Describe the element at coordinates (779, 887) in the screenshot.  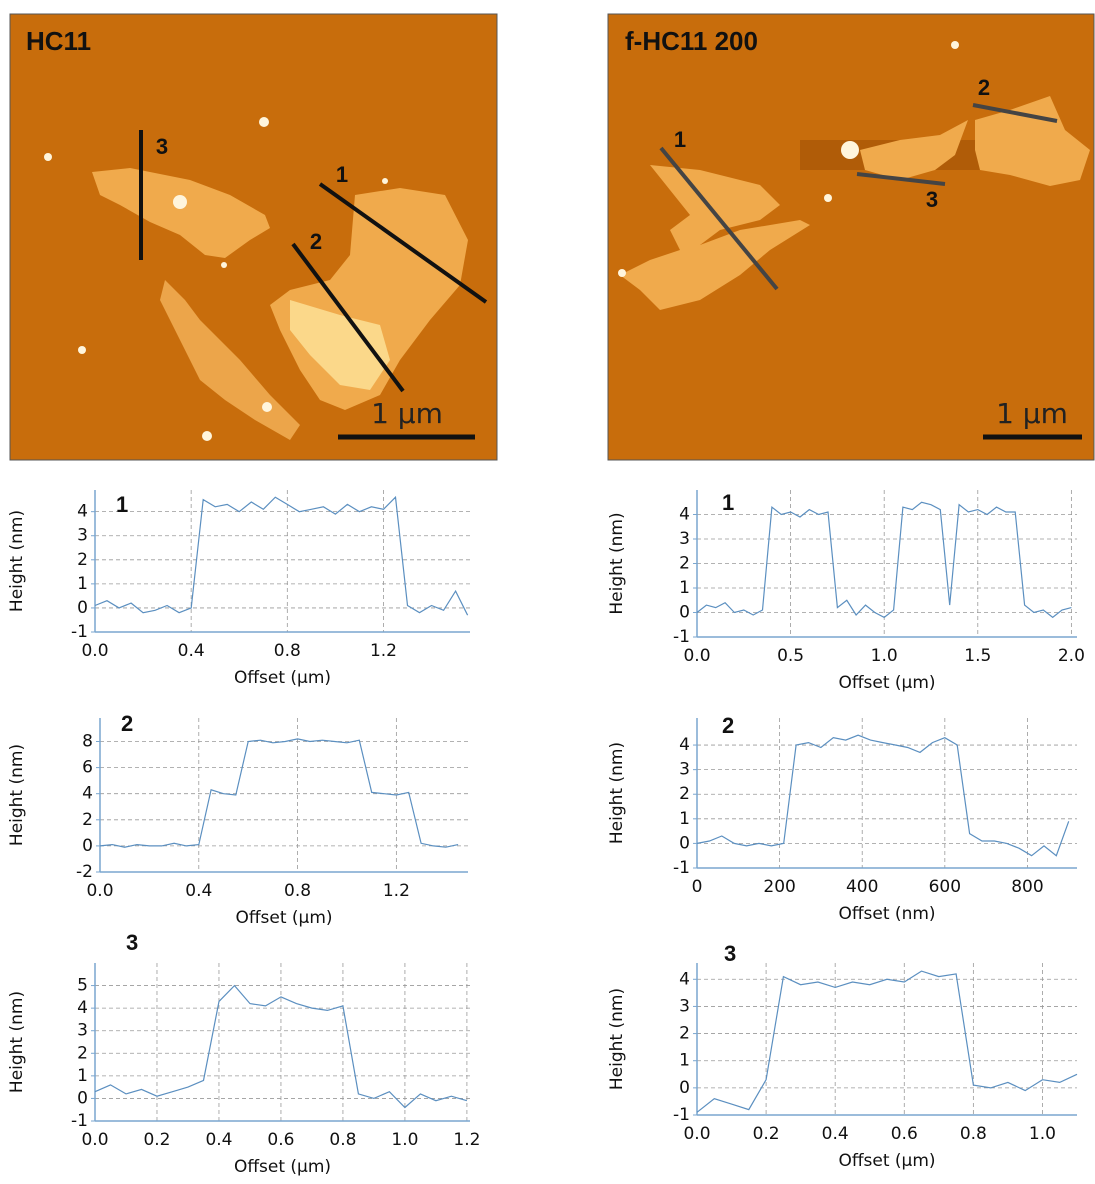
I see `x-tick-label: 200` at that location.